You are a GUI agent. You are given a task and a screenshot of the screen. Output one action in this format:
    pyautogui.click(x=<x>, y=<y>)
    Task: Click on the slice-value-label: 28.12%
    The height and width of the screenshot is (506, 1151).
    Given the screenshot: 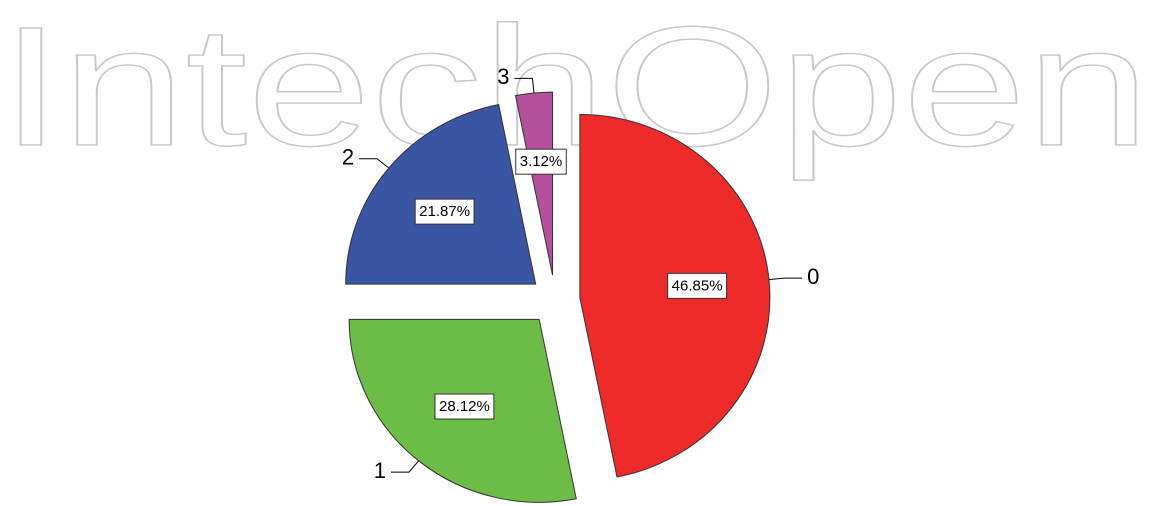 What is the action you would take?
    pyautogui.click(x=464, y=406)
    